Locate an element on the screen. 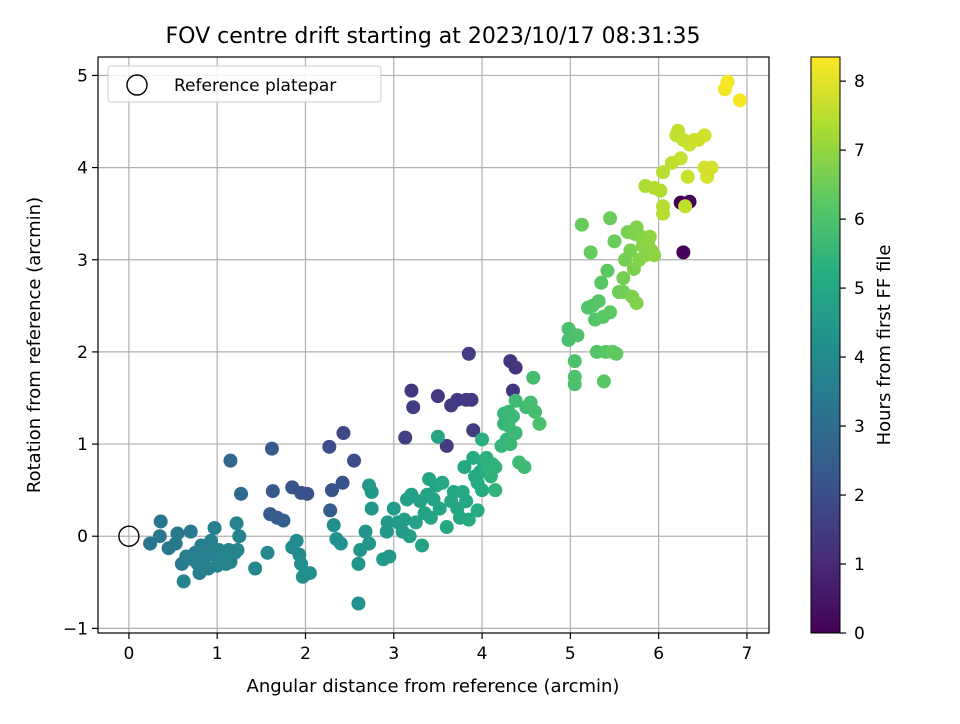 The image size is (960, 724). legend: Reference platepar is located at coordinates (244, 84).